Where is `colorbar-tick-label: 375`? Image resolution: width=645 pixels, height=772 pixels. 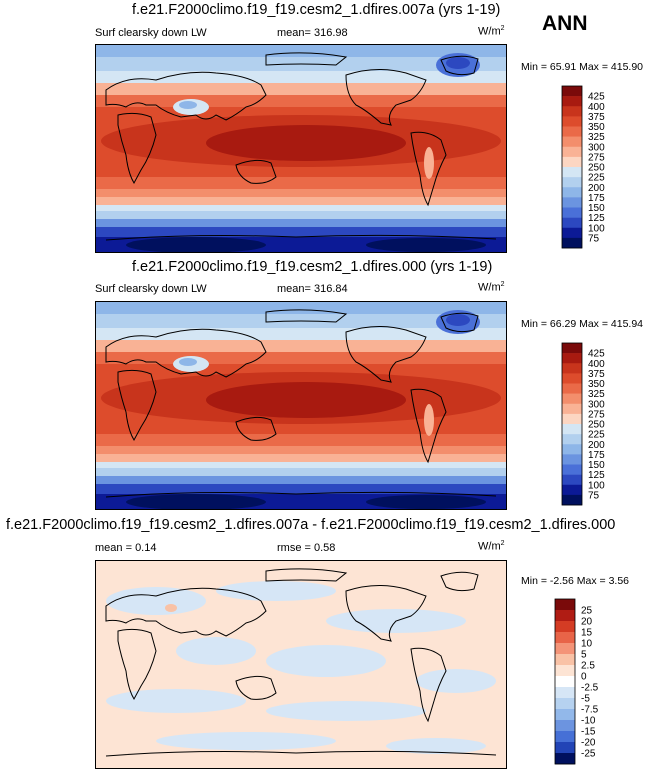
colorbar-tick-label: 375 is located at coordinates (596, 374).